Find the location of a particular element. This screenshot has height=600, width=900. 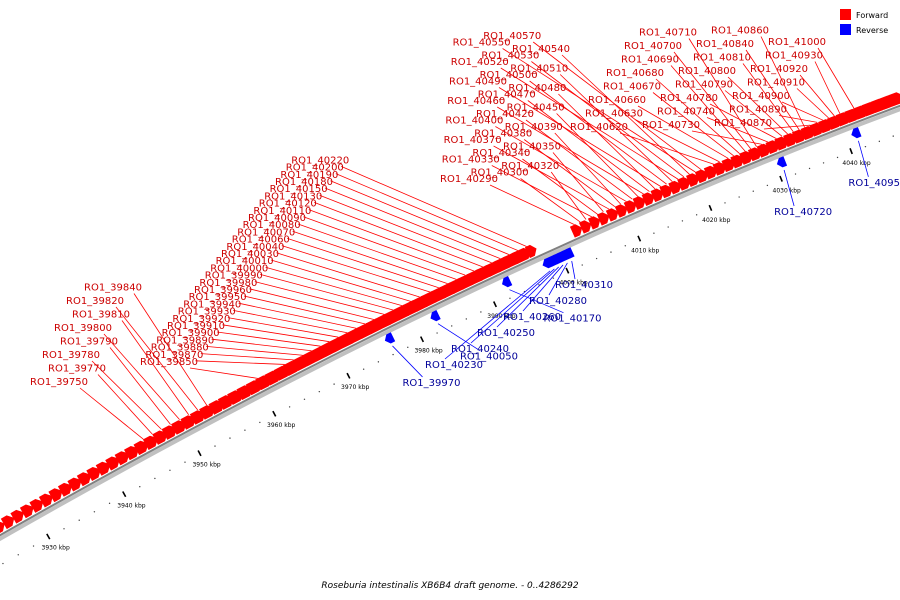

reverse-gene-label: RO1_39970 is located at coordinates (431, 383).